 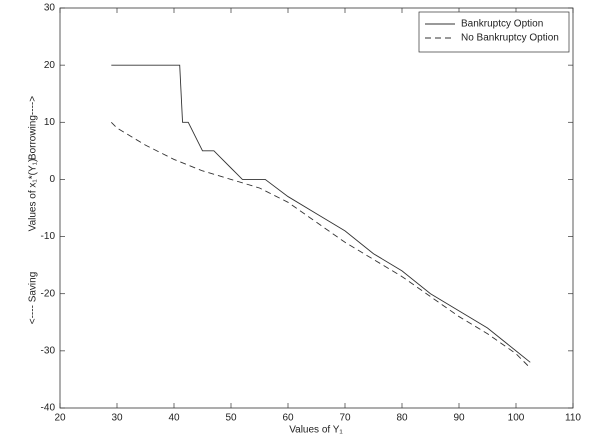 I want to click on legend-label: No Bankruptcy Option, so click(x=510, y=38).